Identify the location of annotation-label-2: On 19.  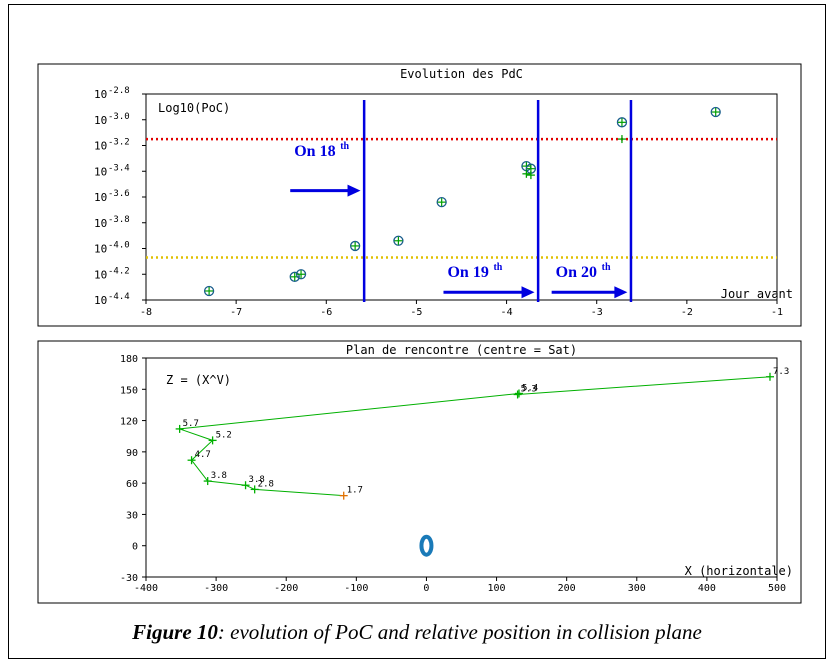
(467, 272).